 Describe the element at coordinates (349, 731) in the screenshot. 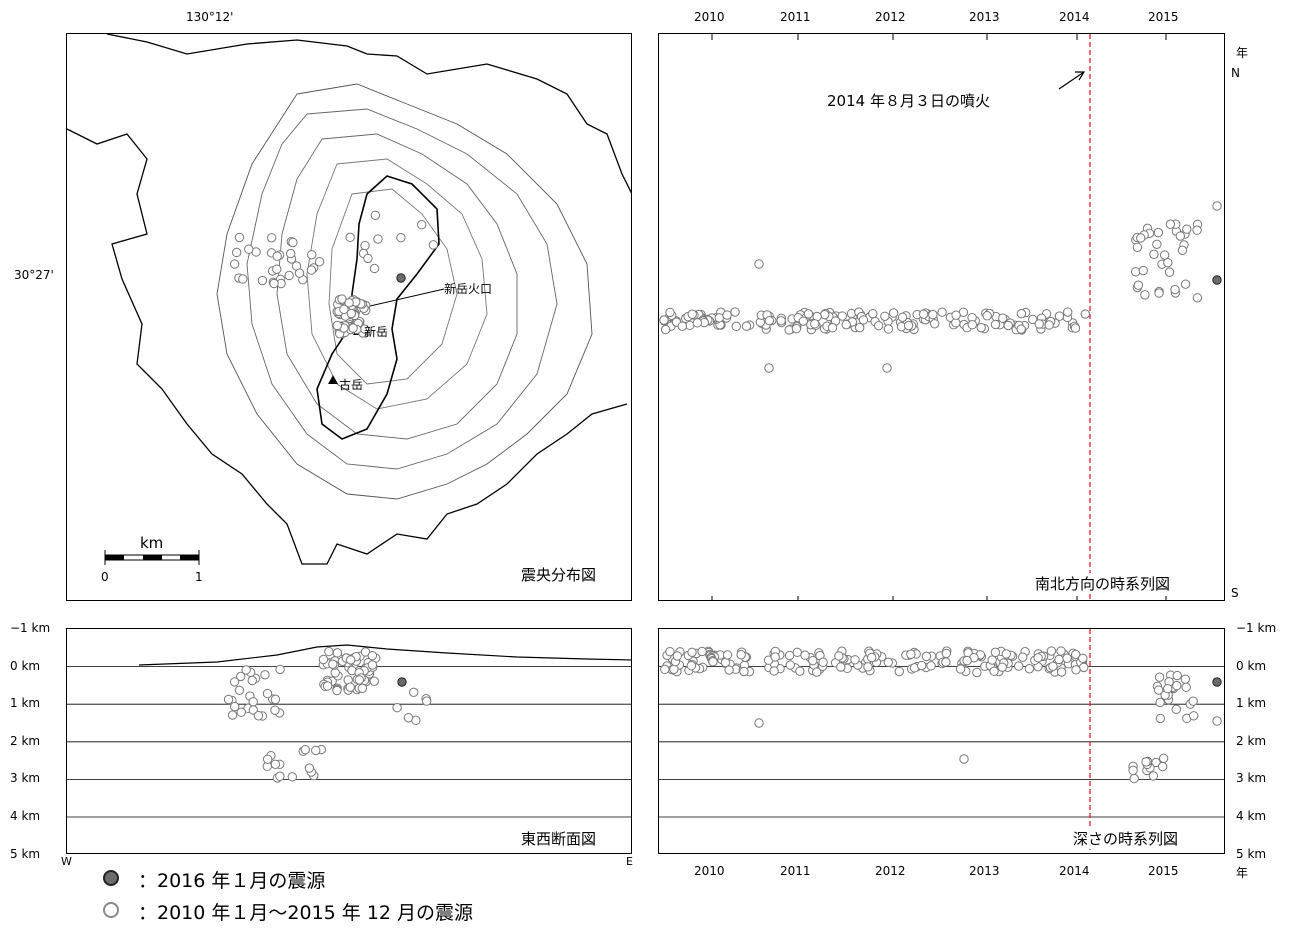

I see `ew-plot` at that location.